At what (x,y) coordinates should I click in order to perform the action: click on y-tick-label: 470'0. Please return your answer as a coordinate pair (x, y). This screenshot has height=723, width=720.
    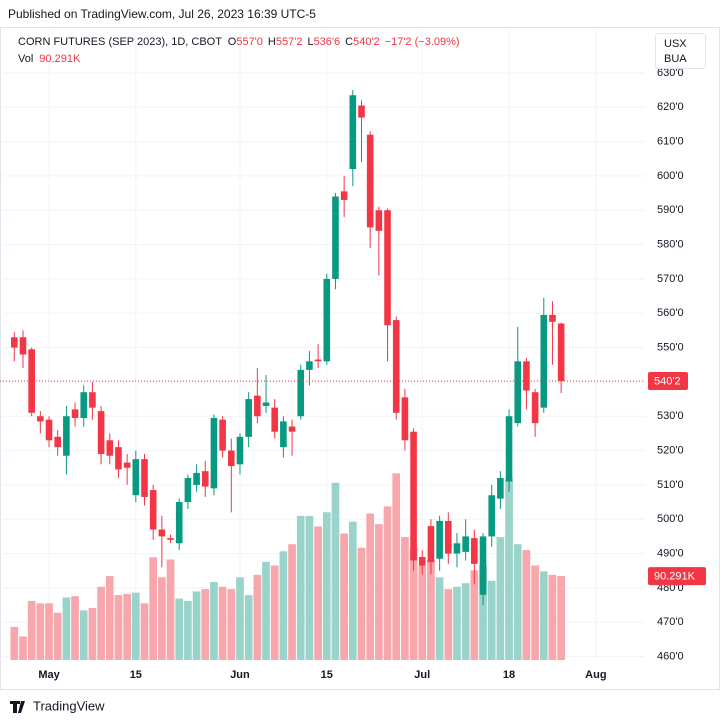
    Looking at the image, I should click on (670, 622).